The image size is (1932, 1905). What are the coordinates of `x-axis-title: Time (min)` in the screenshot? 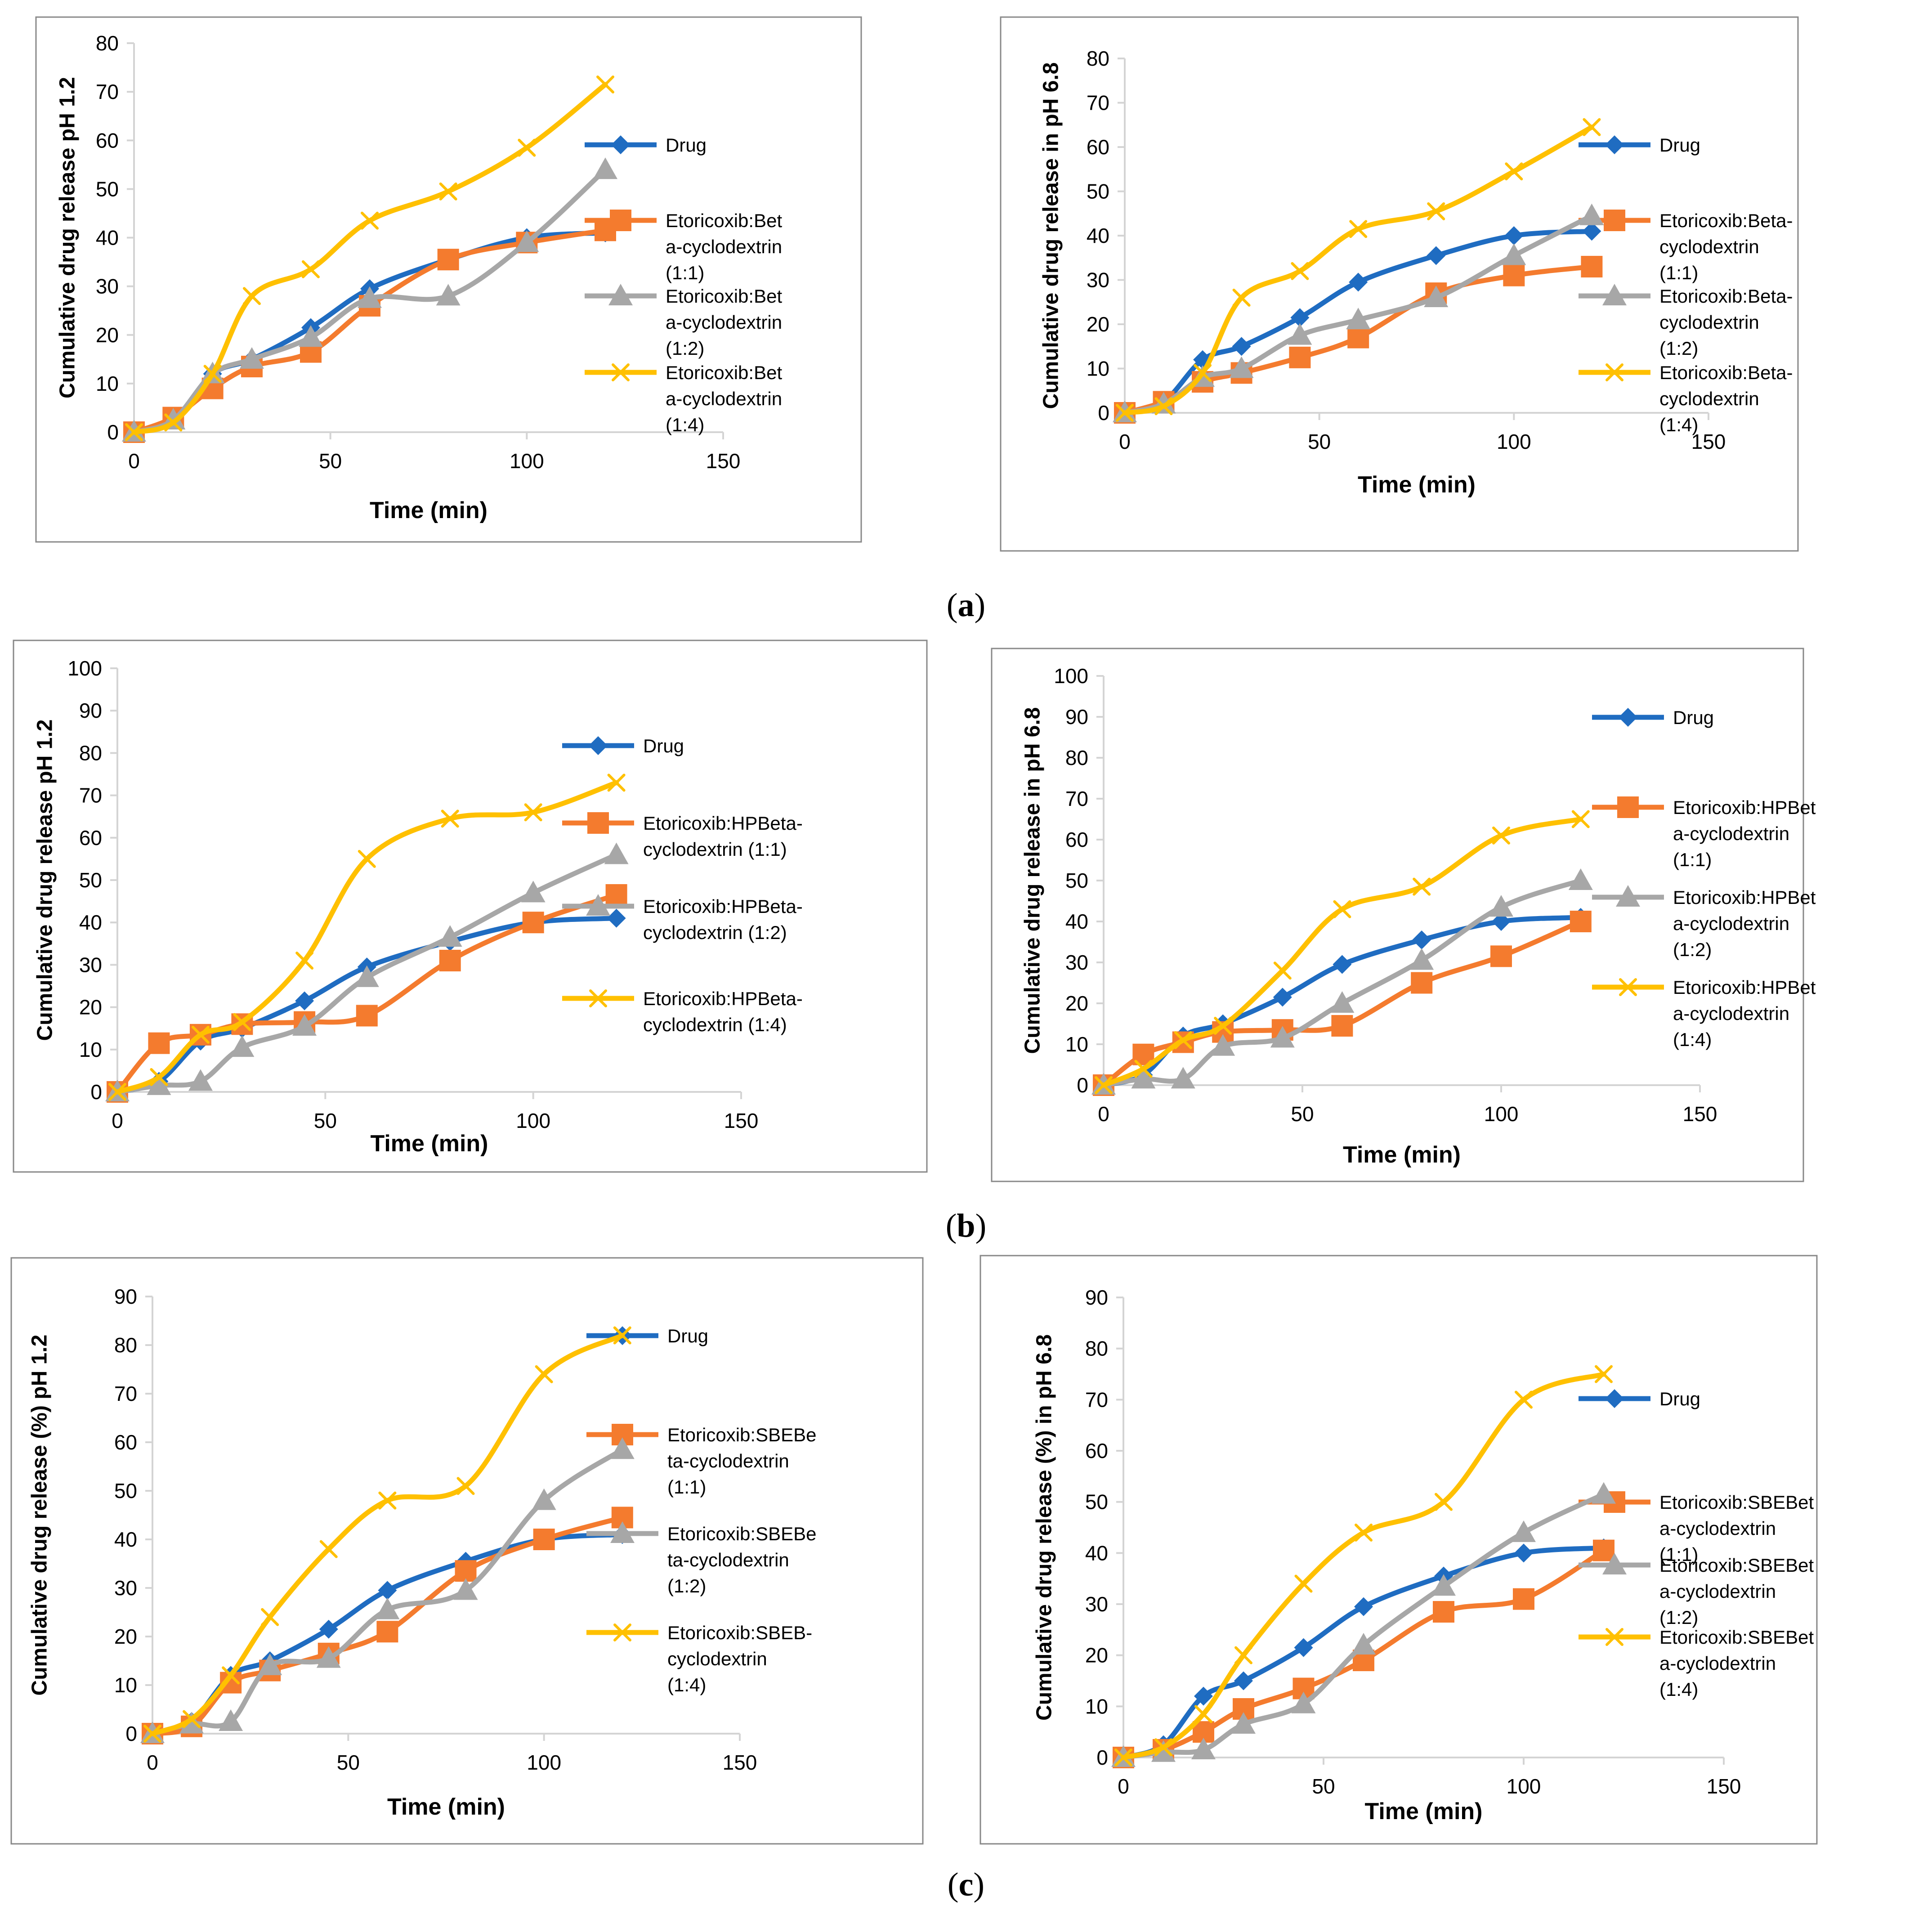 It's located at (1402, 1155).